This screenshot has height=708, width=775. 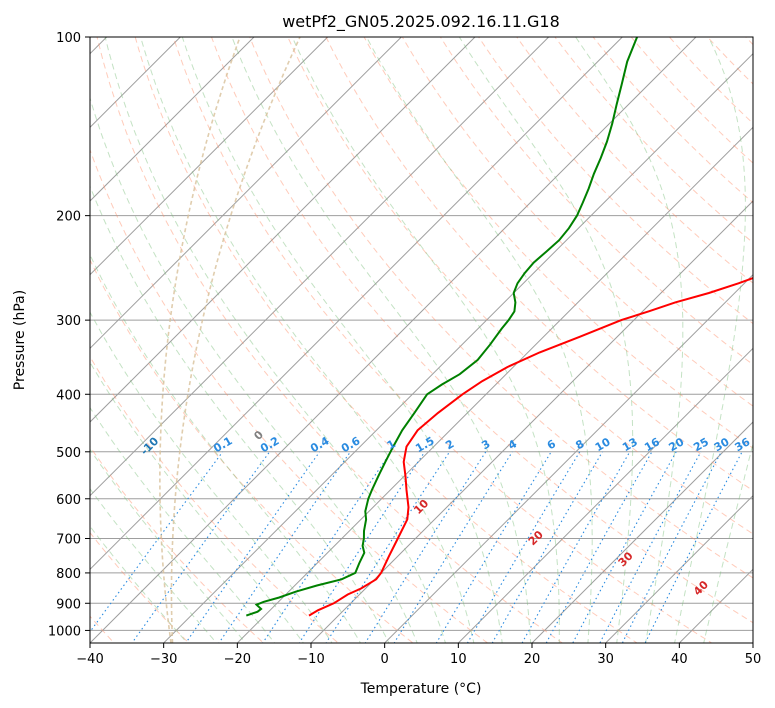 I want to click on x-tick-label: 20, so click(x=532, y=659).